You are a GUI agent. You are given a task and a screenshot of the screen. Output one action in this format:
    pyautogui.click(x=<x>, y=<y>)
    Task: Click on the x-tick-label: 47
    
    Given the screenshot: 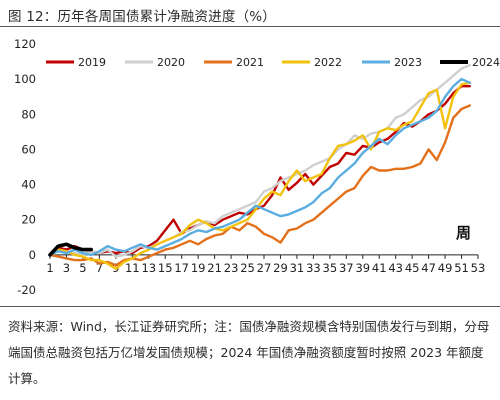 What is the action you would take?
    pyautogui.click(x=428, y=268)
    